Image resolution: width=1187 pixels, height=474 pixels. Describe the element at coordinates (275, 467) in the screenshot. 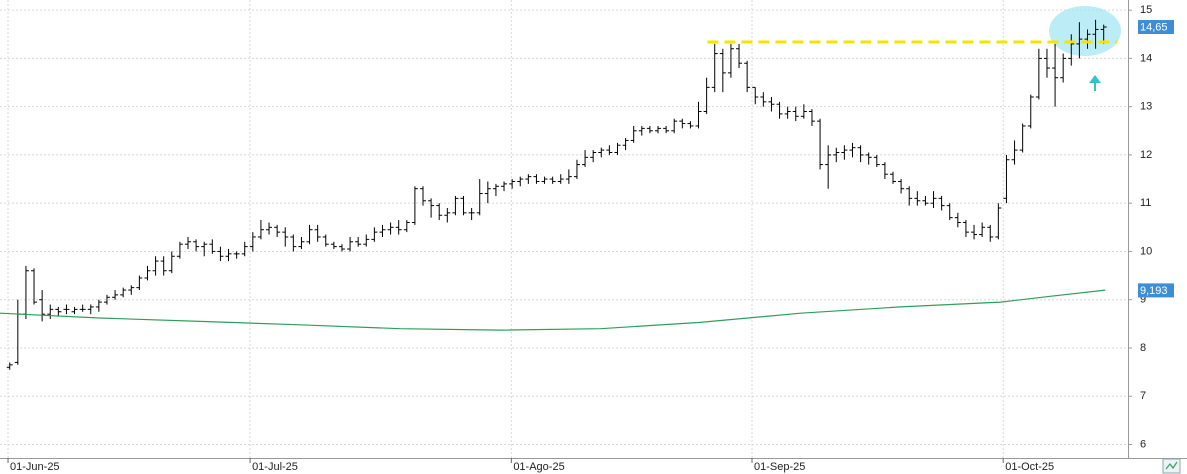

I see `x-tick-label: 01-Jul-25` at that location.